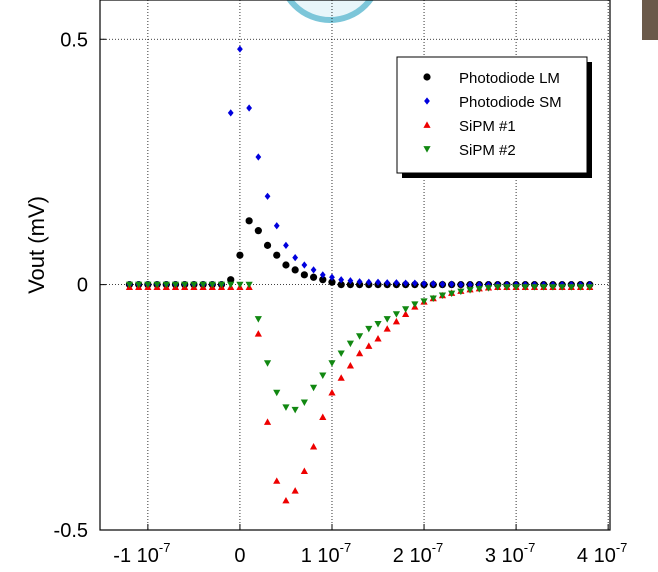 Image resolution: width=658 pixels, height=572 pixels. Describe the element at coordinates (427, 149) in the screenshot. I see `legend-marker` at that location.